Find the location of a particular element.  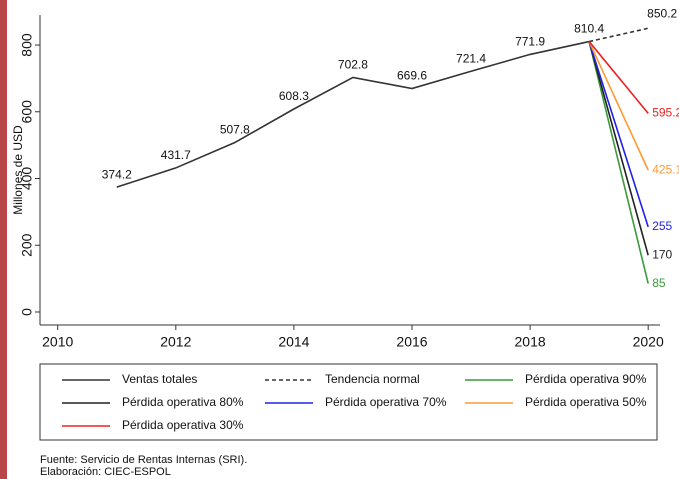

x-tick-label: 2010 is located at coordinates (57, 342).